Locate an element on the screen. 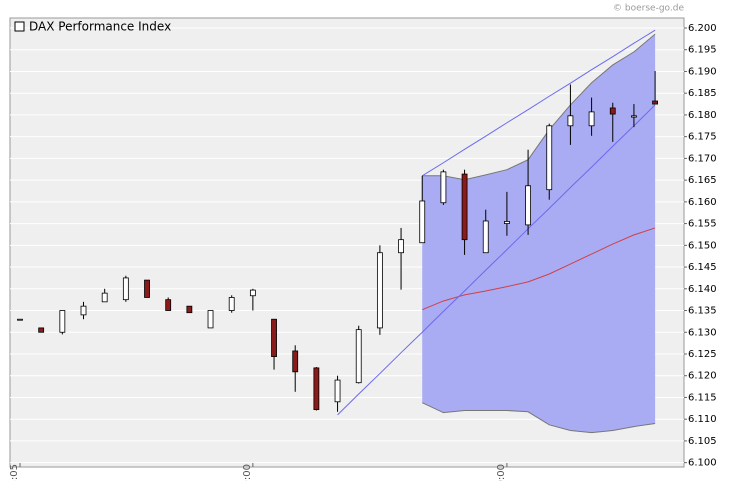 This screenshot has height=485, width=730. x-tick-label: 09:00 is located at coordinates (247, 472).